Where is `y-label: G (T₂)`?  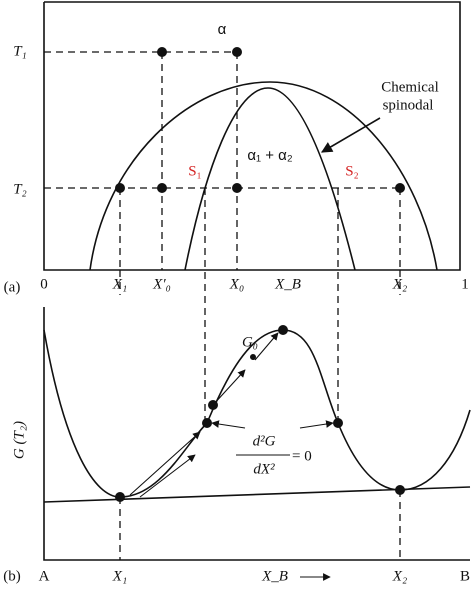
y-label: G (T₂) is located at coordinates (19, 440).